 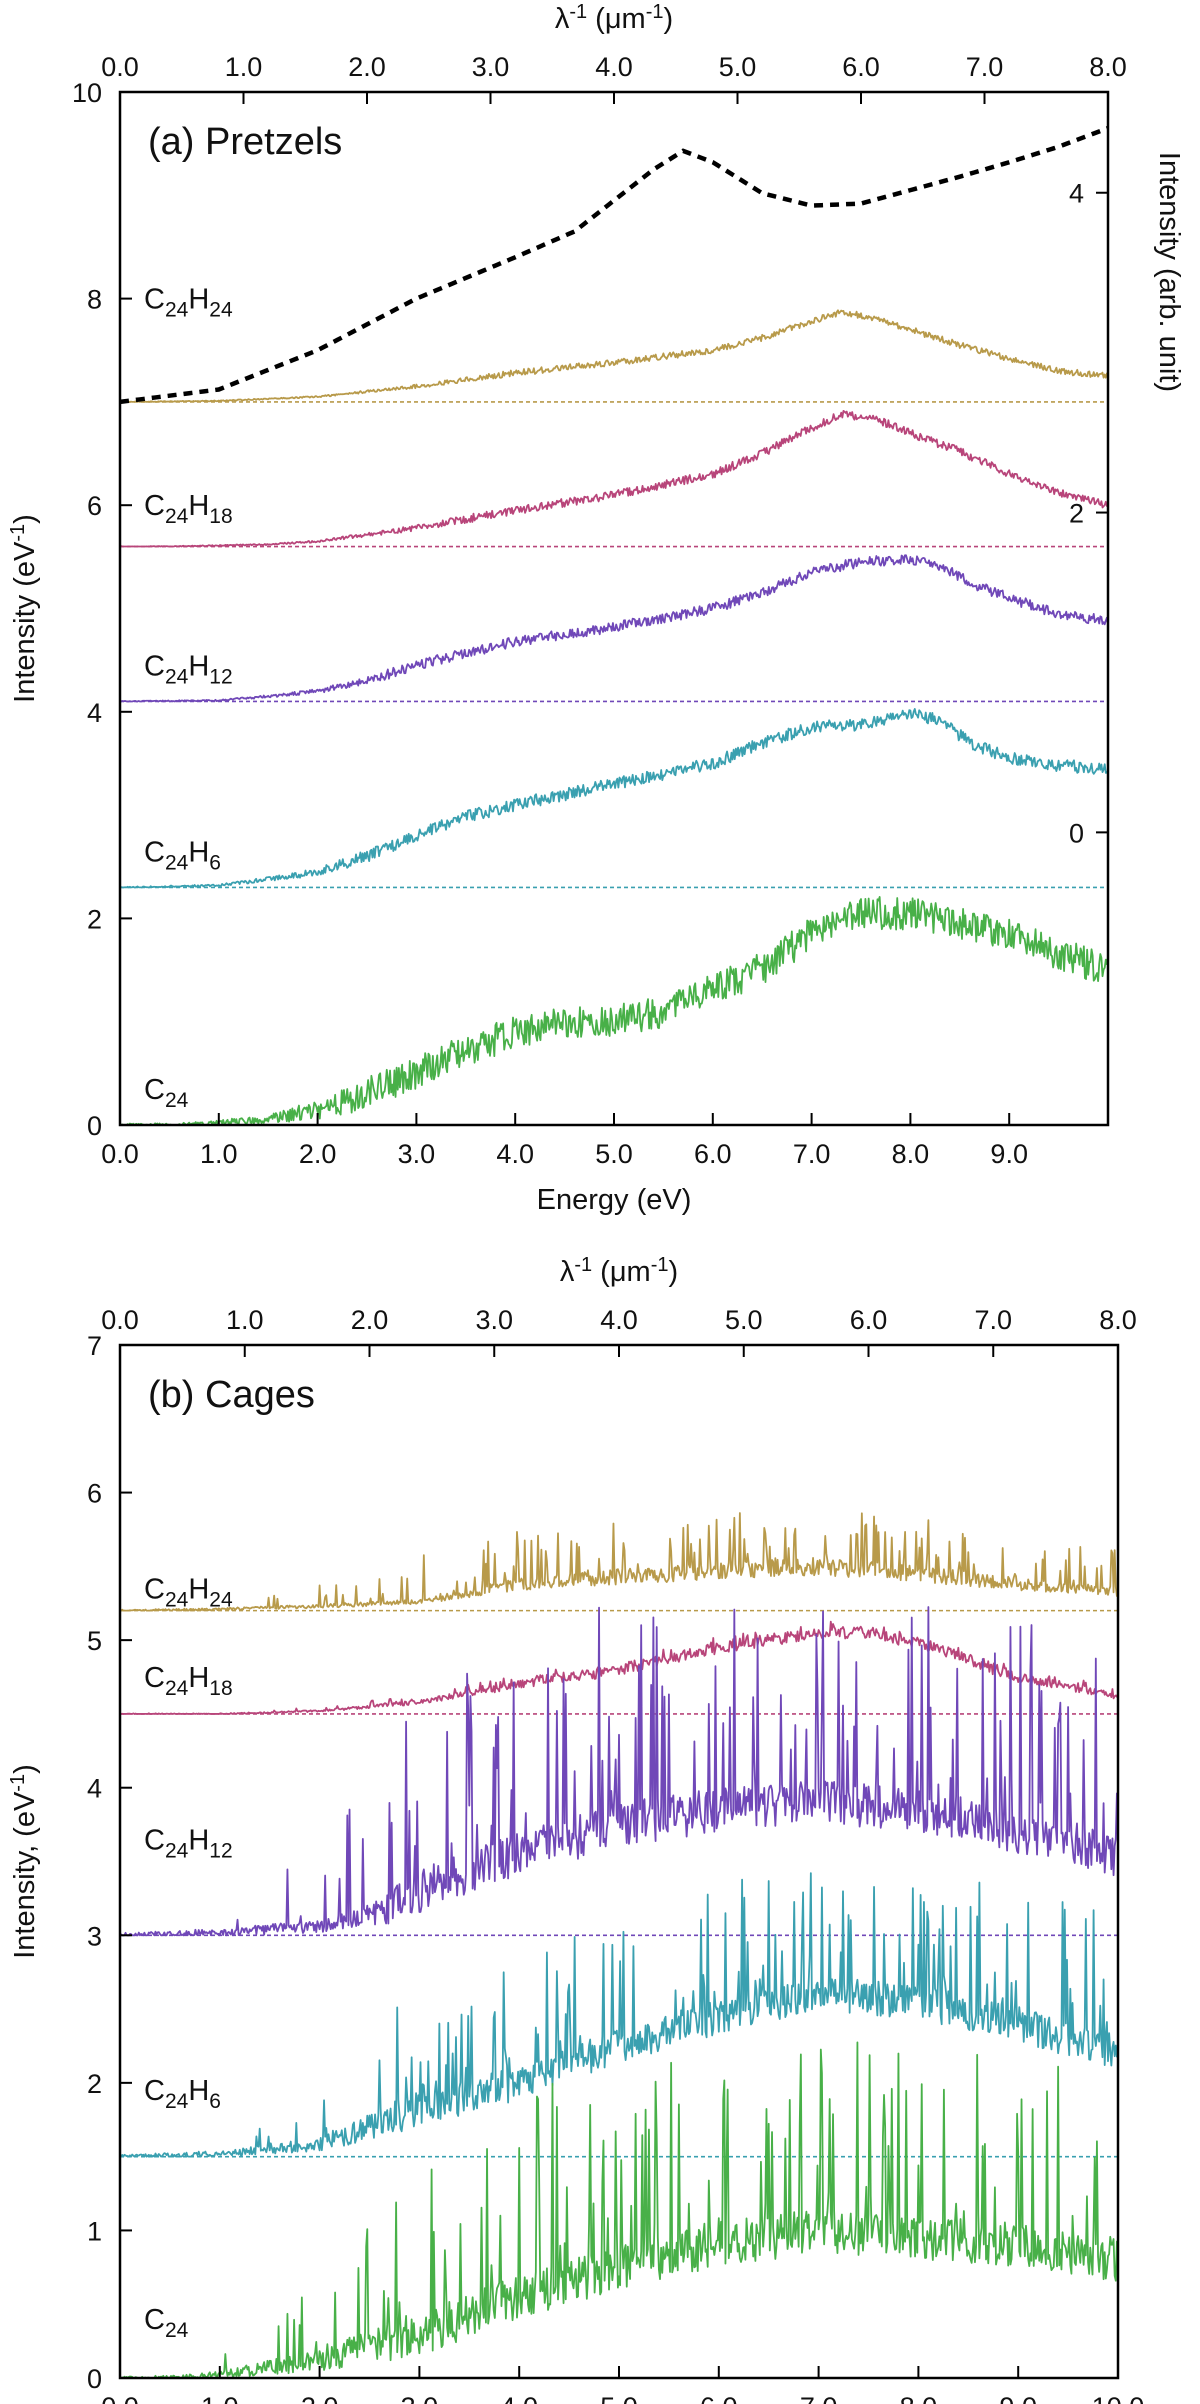 I want to click on right-tick-label: 0, so click(x=1076, y=833).